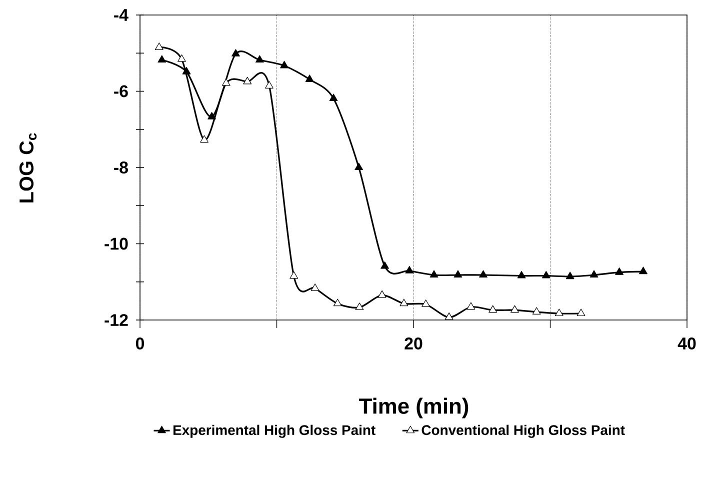 The image size is (706, 492). Describe the element at coordinates (413, 408) in the screenshot. I see `x-axis-title: Time (min)` at that location.